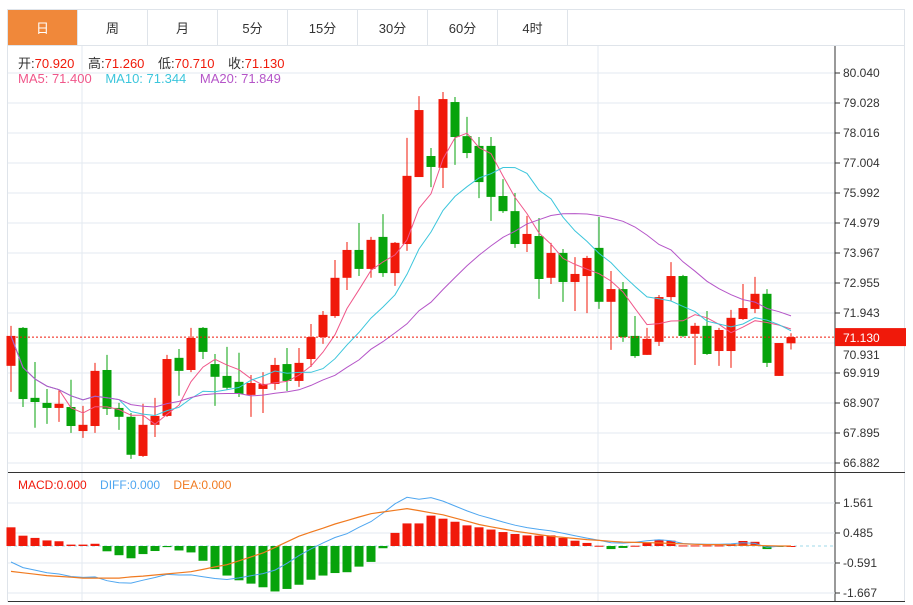 Image resolution: width=913 pixels, height=605 pixels. Describe the element at coordinates (861, 463) in the screenshot. I see `price-tick-label: 66.882` at that location.